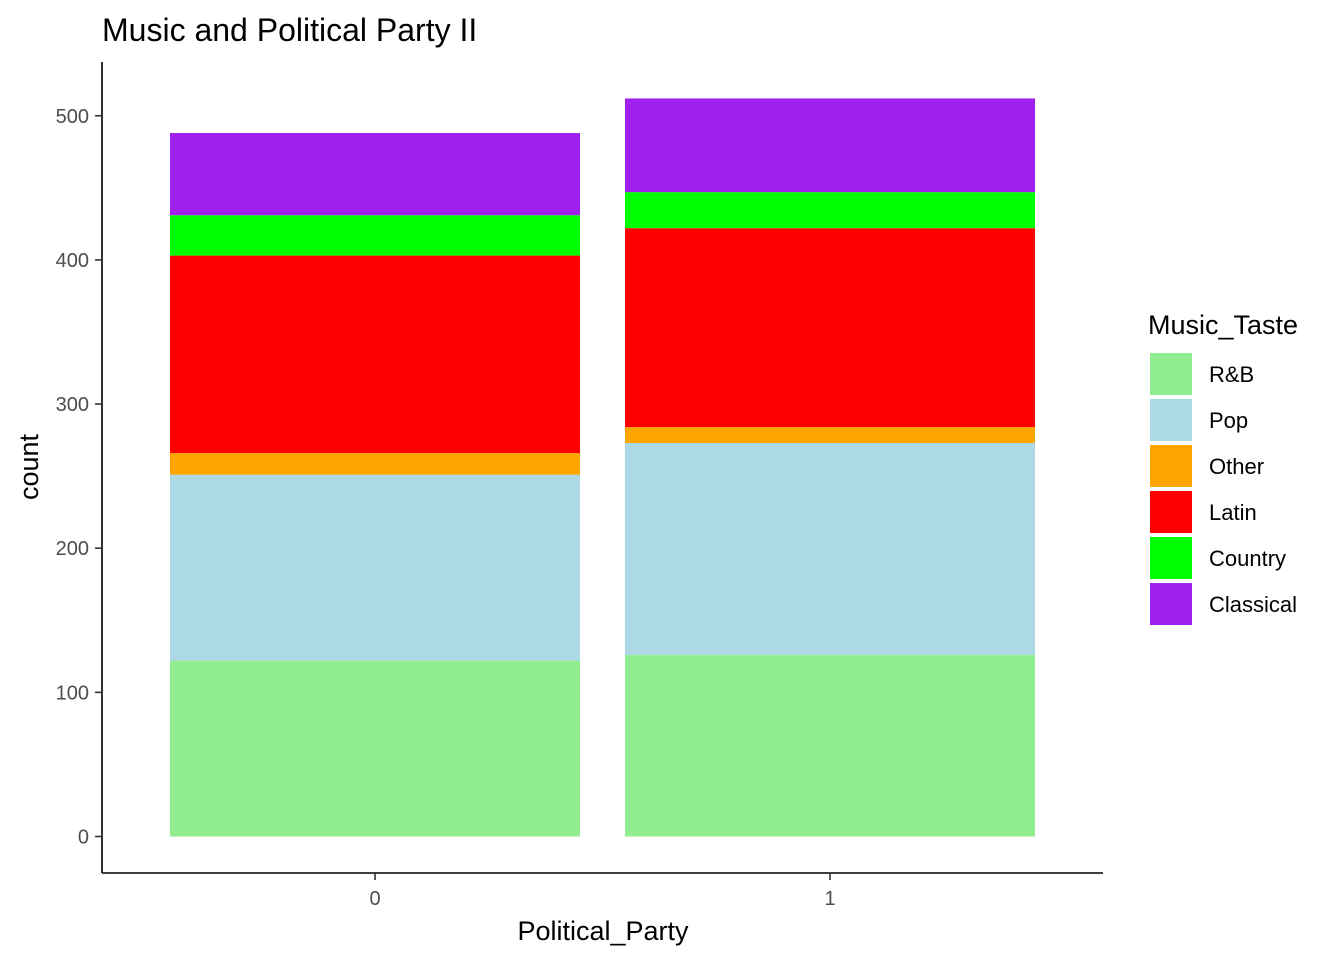 The image size is (1344, 960). What do you see at coordinates (1171, 374) in the screenshot?
I see `legend-key-r-b` at bounding box center [1171, 374].